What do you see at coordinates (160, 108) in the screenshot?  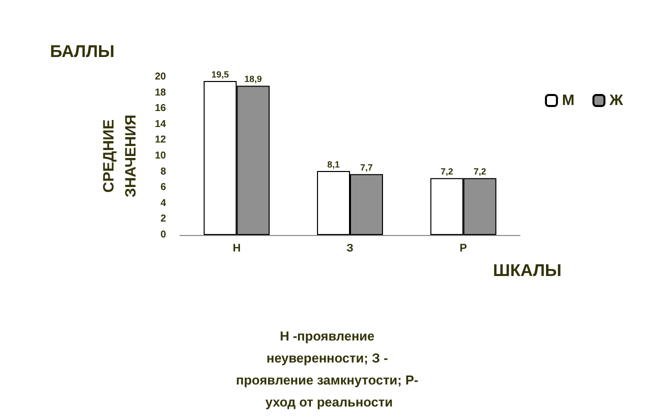 I see `y-tick-label: 16` at bounding box center [160, 108].